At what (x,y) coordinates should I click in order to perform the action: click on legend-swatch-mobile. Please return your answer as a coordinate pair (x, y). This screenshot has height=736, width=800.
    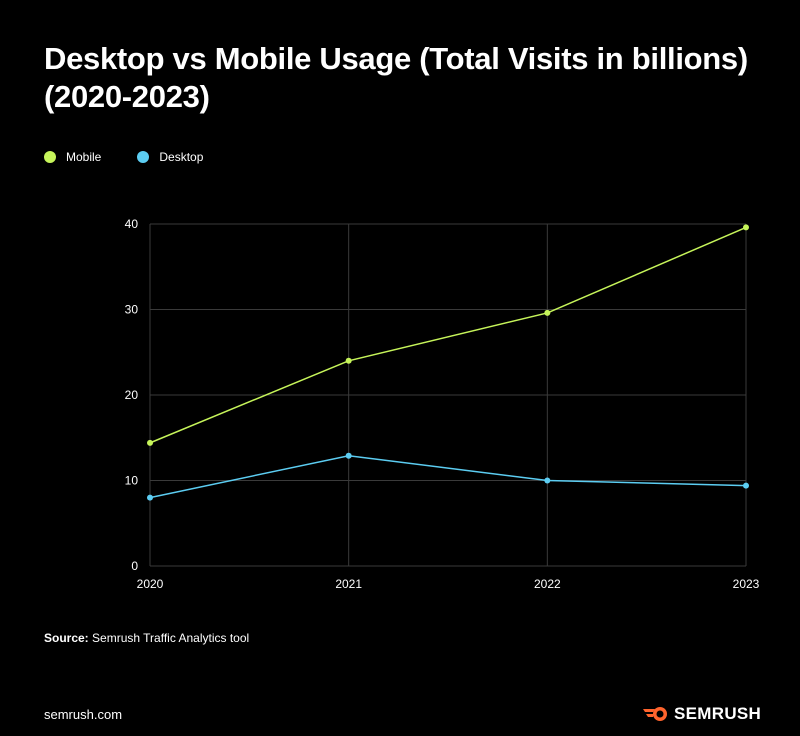
    Looking at the image, I should click on (50, 157).